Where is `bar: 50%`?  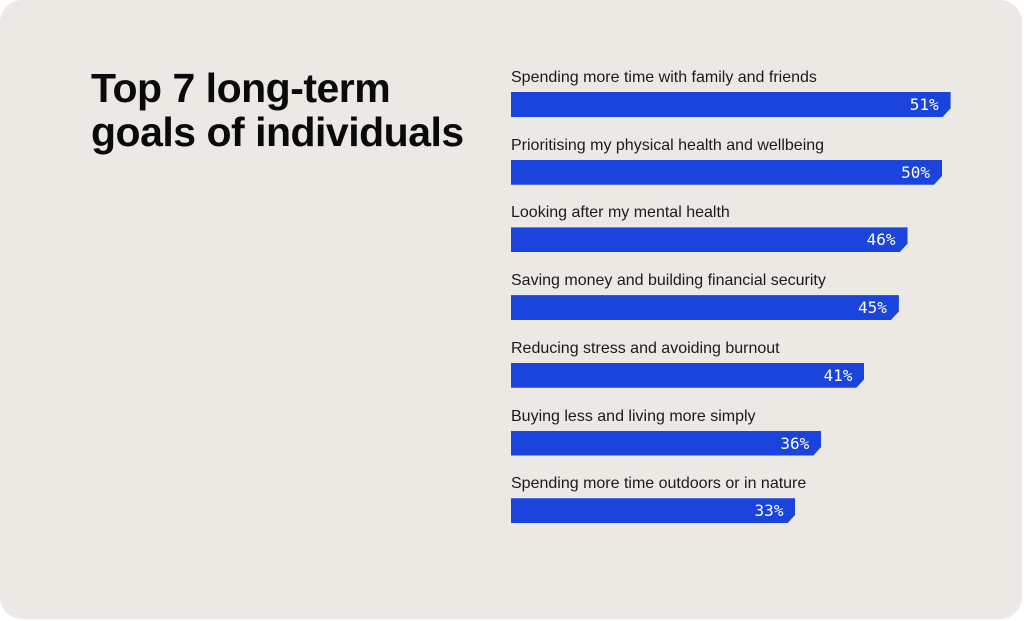 bar: 50% is located at coordinates (726, 172).